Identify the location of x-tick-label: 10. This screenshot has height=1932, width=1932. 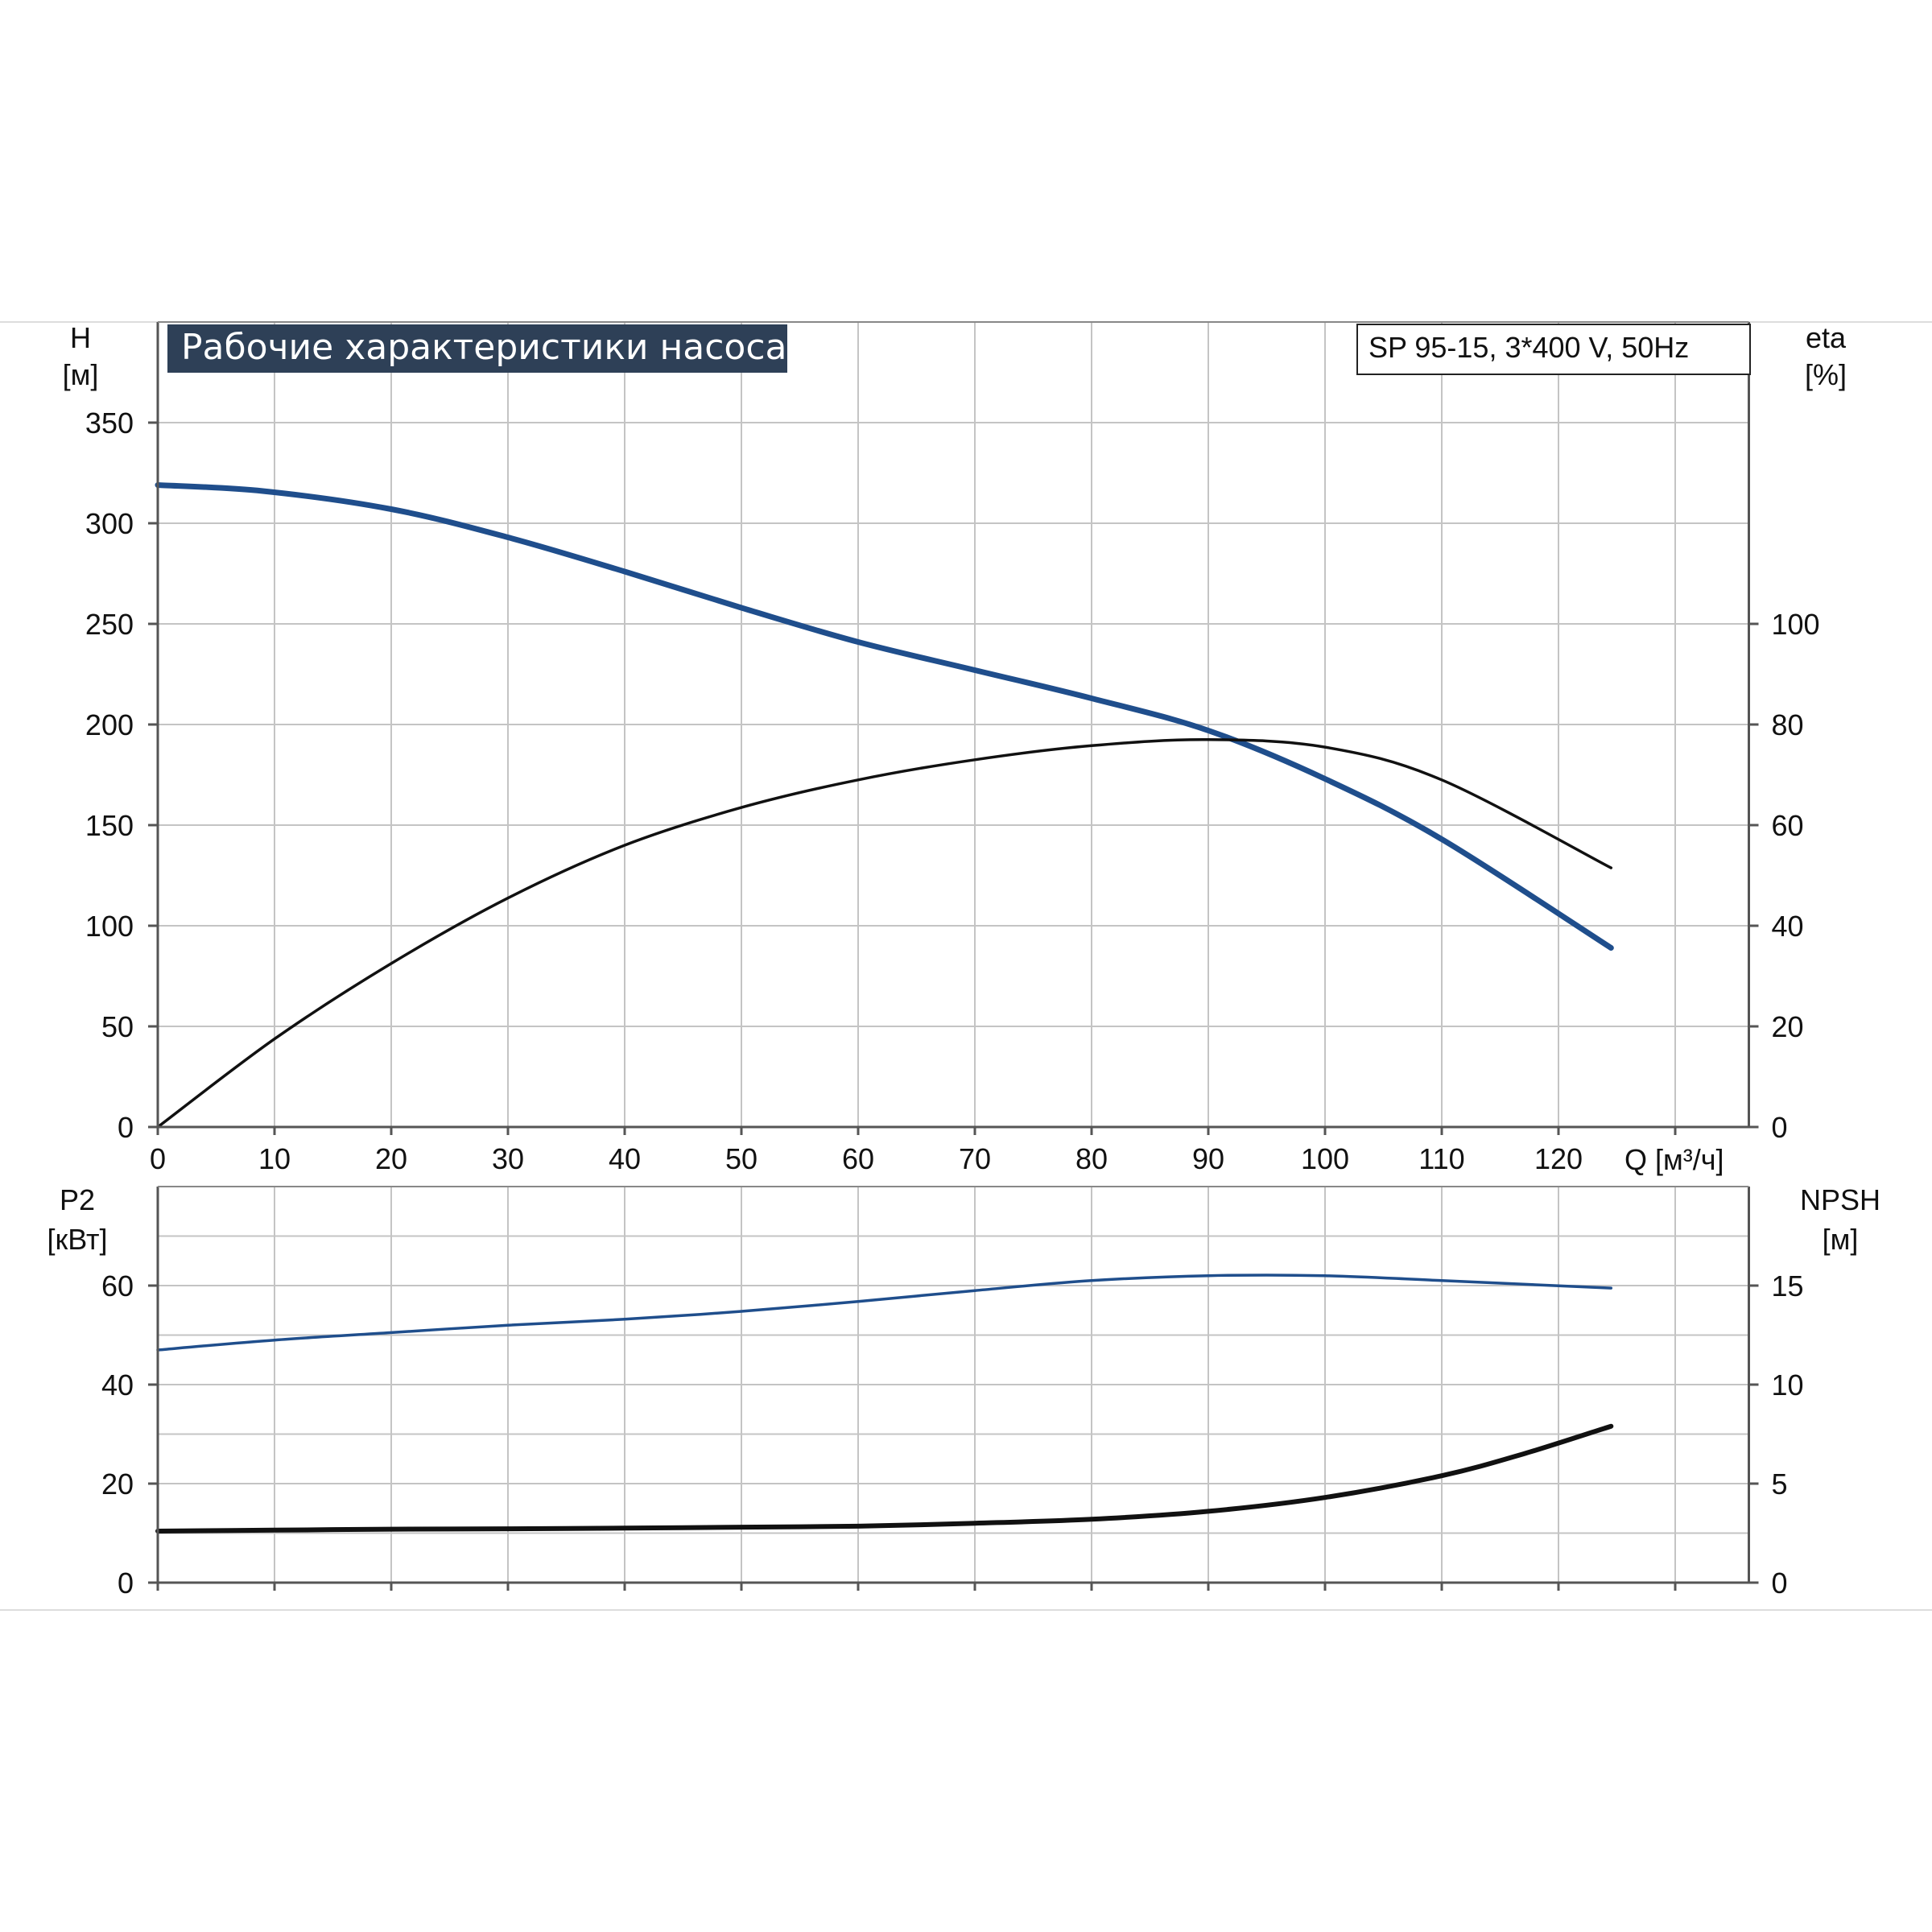
(274, 1158).